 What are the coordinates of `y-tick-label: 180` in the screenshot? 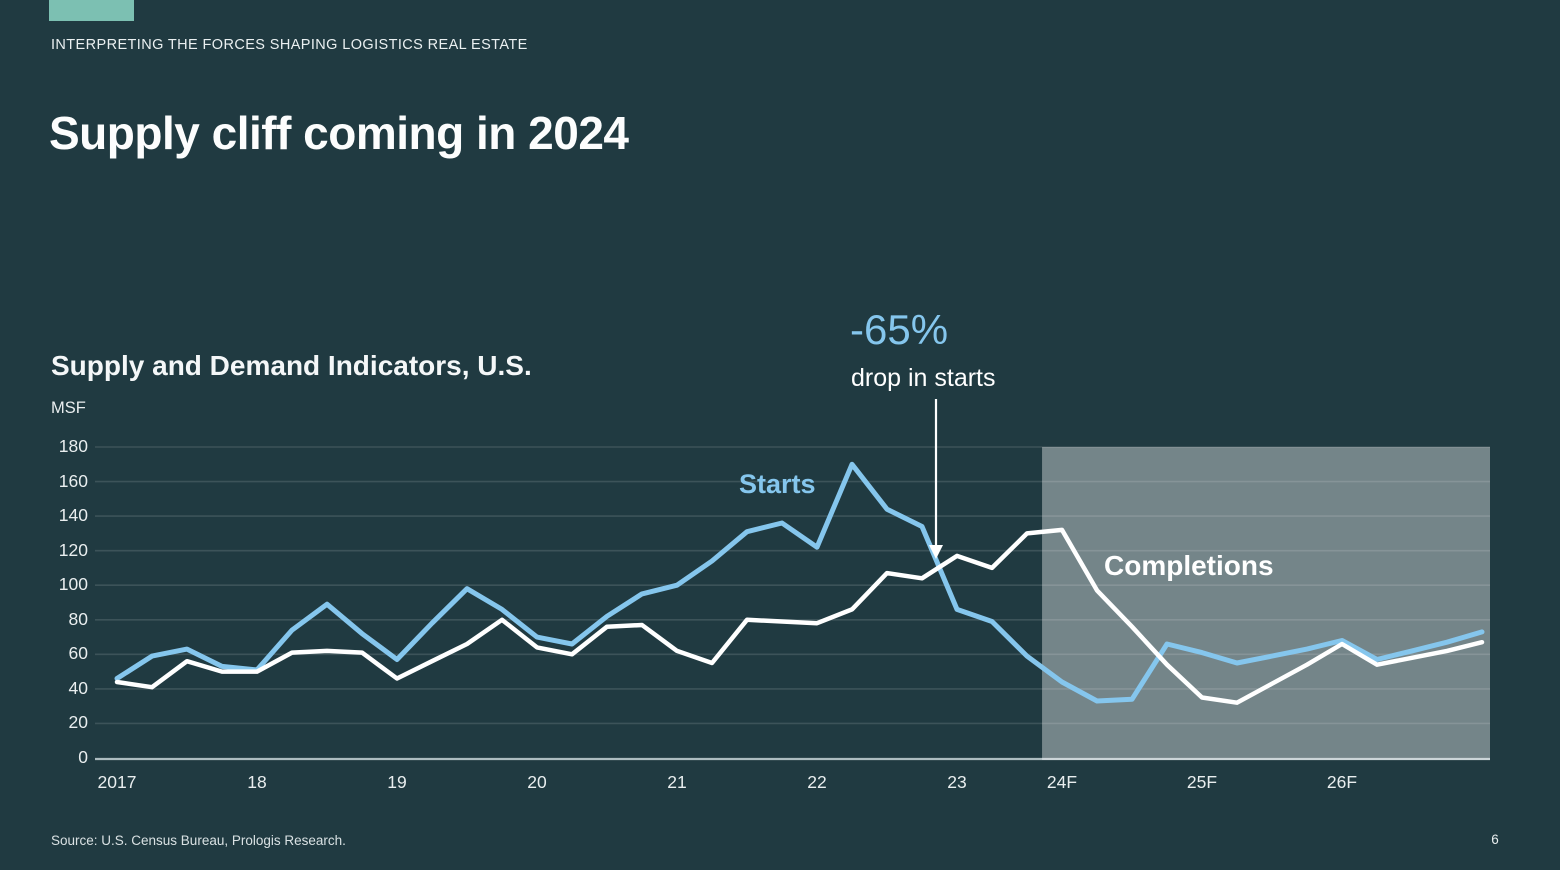 It's located at (73, 446).